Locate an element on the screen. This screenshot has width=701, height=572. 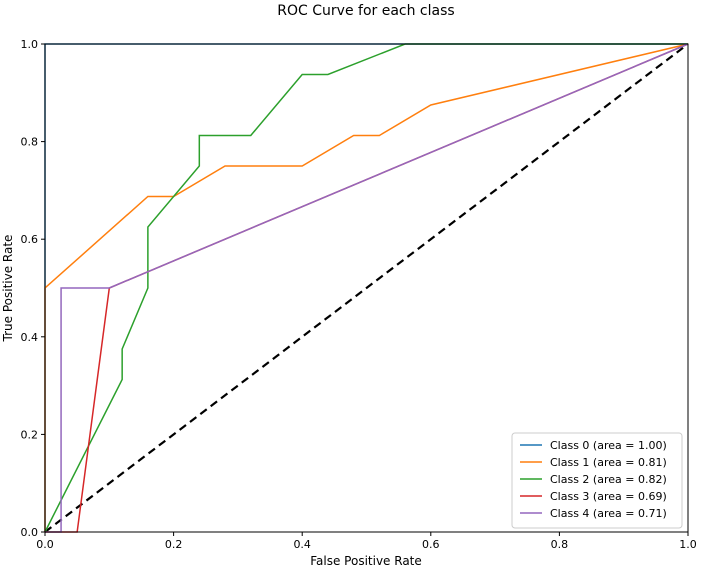
legend-box is located at coordinates (597, 480).